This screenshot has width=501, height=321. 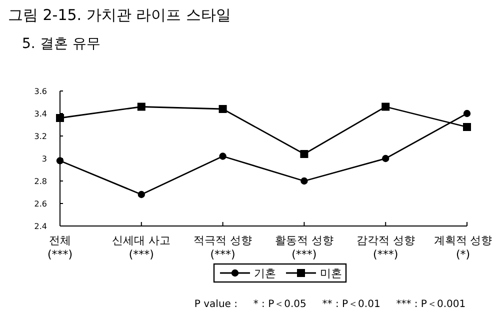 I want to click on x-tick-label: 전체 (***), so click(x=60, y=247).